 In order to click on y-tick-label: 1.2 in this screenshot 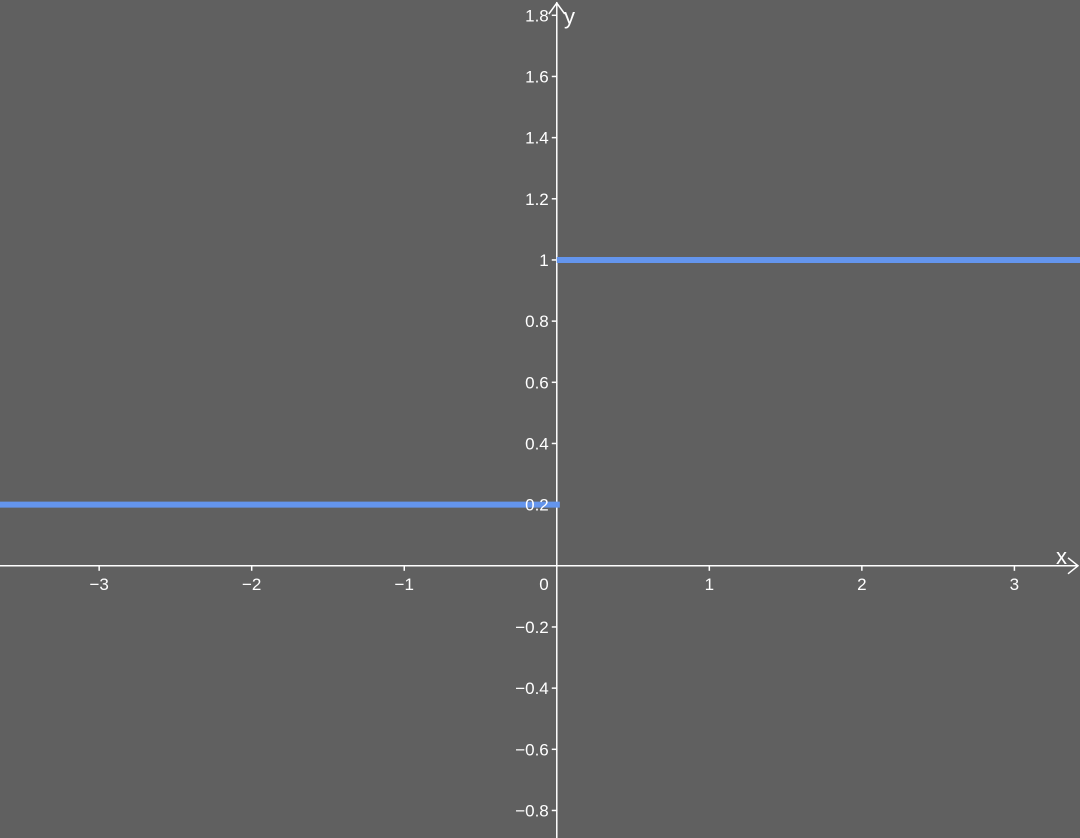, I will do `click(537, 199)`.